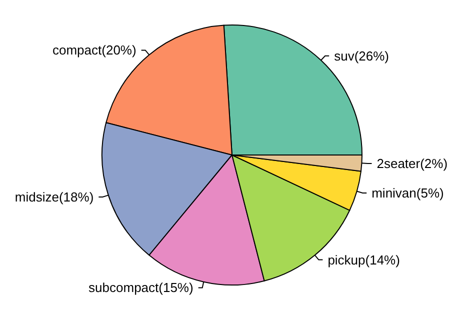 This screenshot has width=474, height=321. What do you see at coordinates (94, 50) in the screenshot?
I see `slice-label: compact(20%)` at bounding box center [94, 50].